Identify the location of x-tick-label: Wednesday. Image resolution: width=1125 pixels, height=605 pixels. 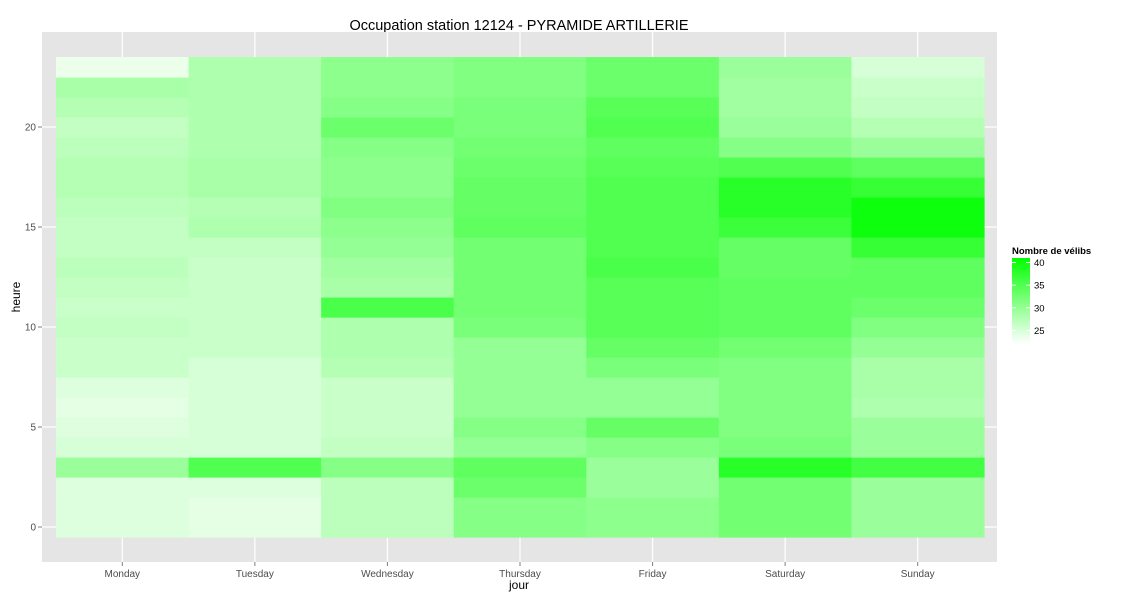
(387, 574).